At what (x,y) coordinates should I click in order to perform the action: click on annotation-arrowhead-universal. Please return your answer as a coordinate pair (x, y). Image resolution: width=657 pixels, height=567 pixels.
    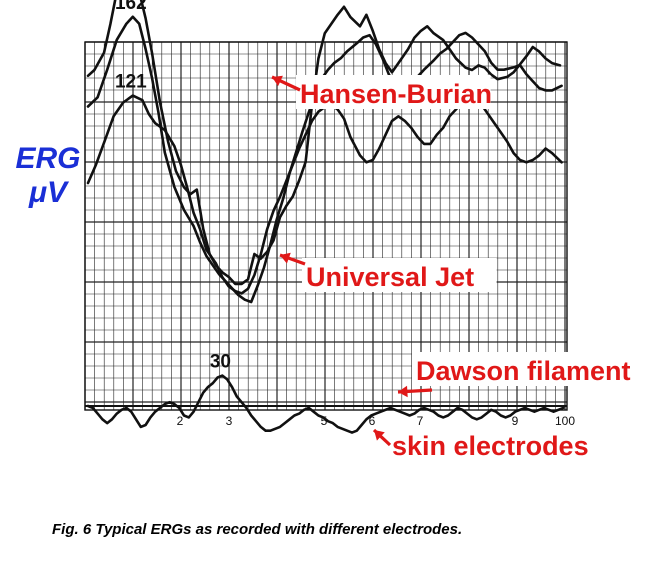
    Looking at the image, I should click on (285, 258).